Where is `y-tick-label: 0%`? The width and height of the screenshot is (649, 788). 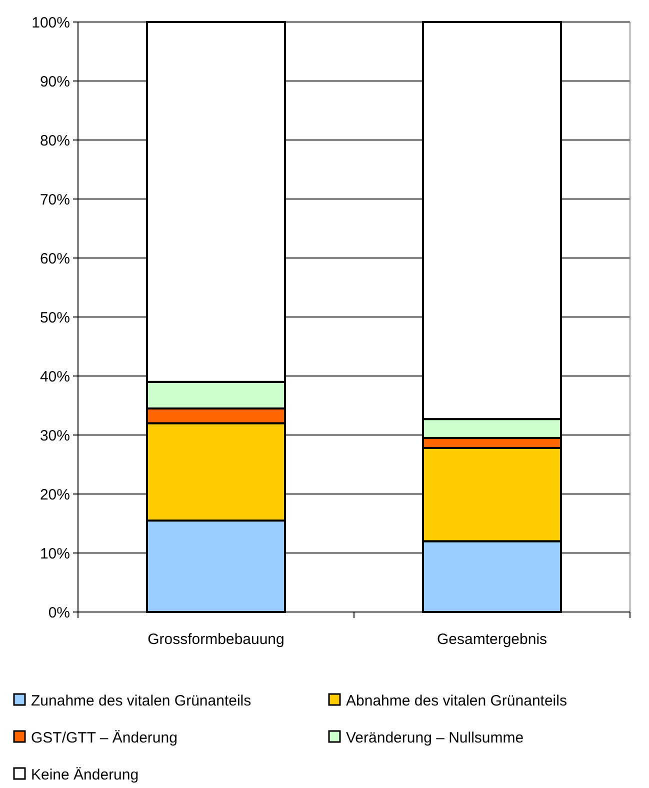 y-tick-label: 0% is located at coordinates (59, 613).